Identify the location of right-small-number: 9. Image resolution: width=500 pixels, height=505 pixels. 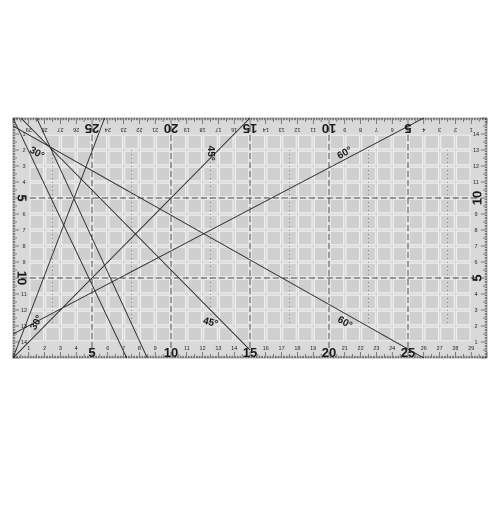
(475, 215).